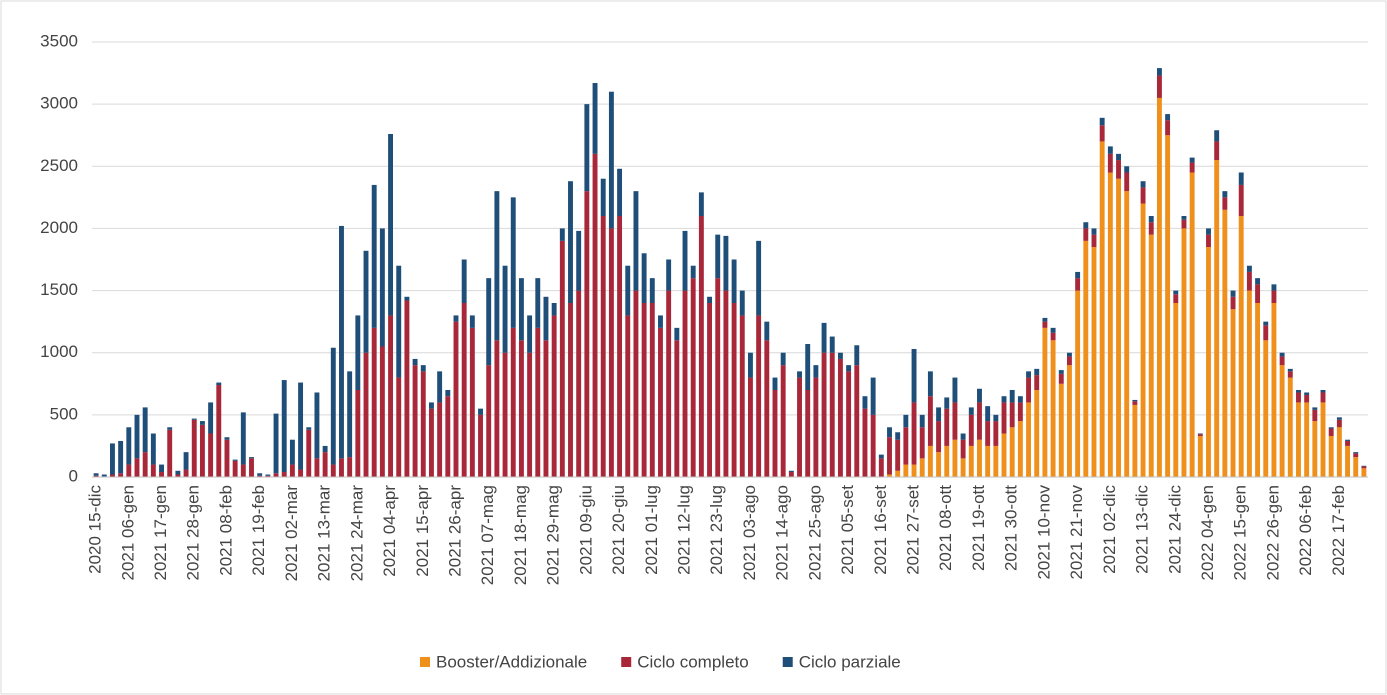 The width and height of the screenshot is (1387, 695). Describe the element at coordinates (585, 530) in the screenshot. I see `x-tick-label: 2021 09-giu` at that location.